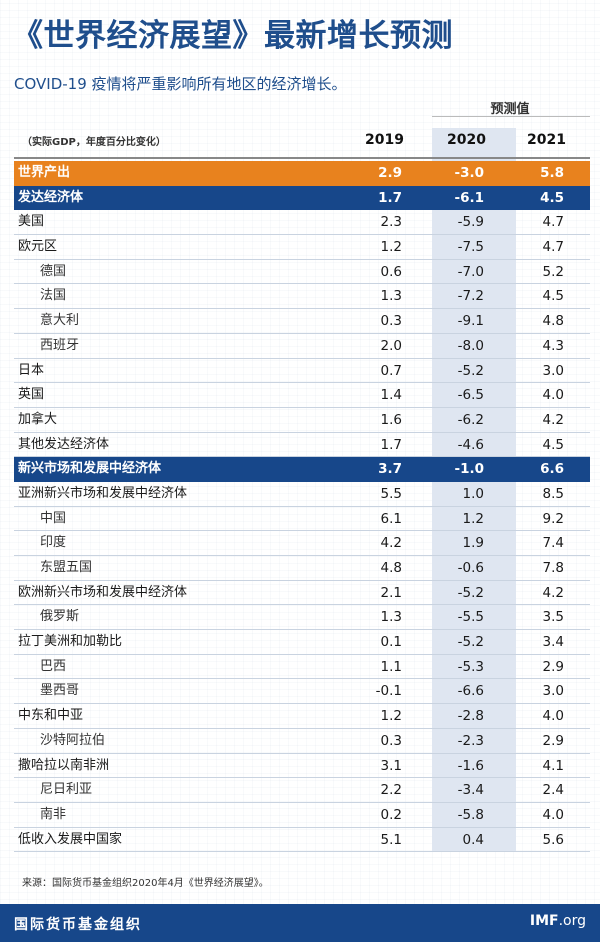  Describe the element at coordinates (51, 197) in the screenshot. I see `row-label: 发达经济体` at that location.